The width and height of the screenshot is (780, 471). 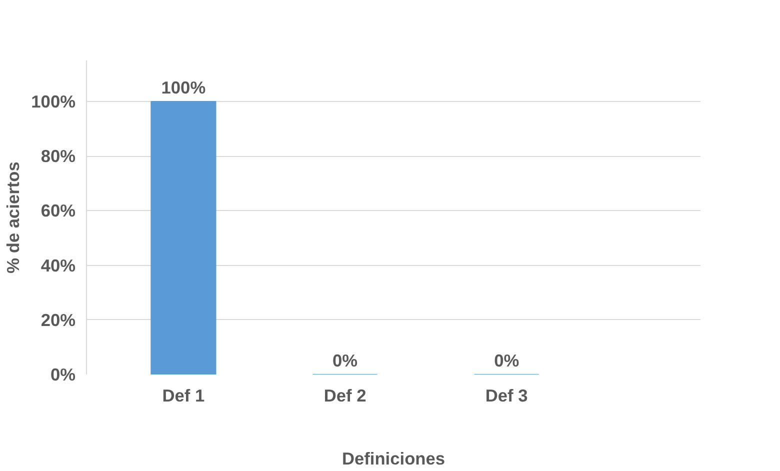 I want to click on y-tick-label: 40%, so click(x=58, y=265).